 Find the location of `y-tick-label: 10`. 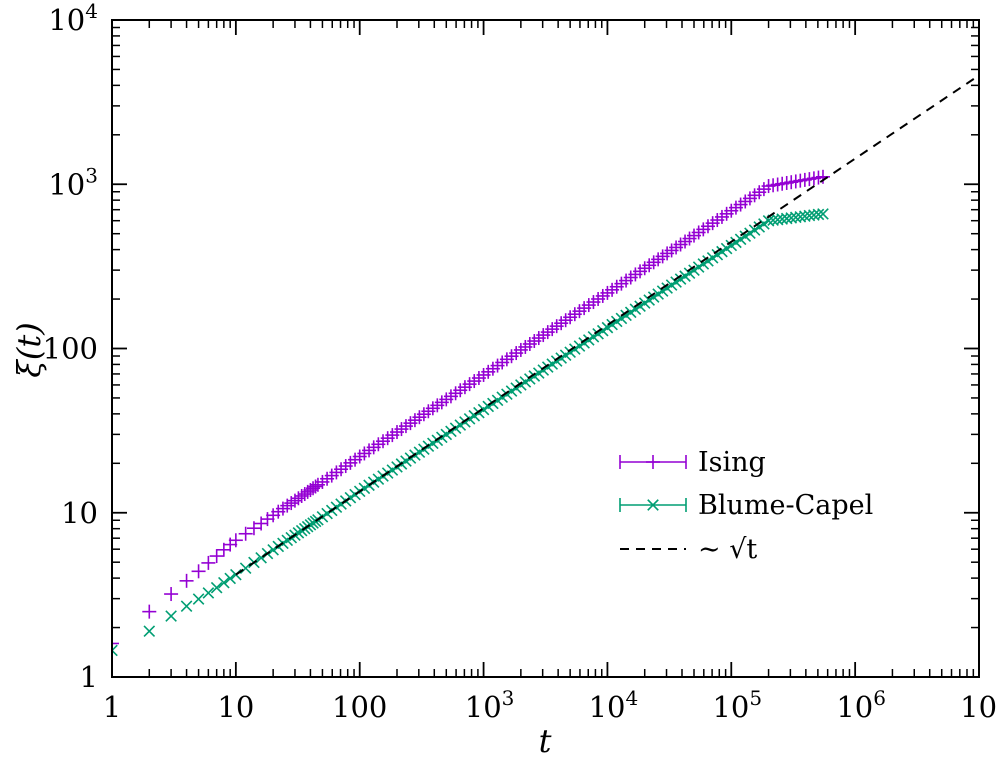

y-tick-label: 10 is located at coordinates (79, 513).